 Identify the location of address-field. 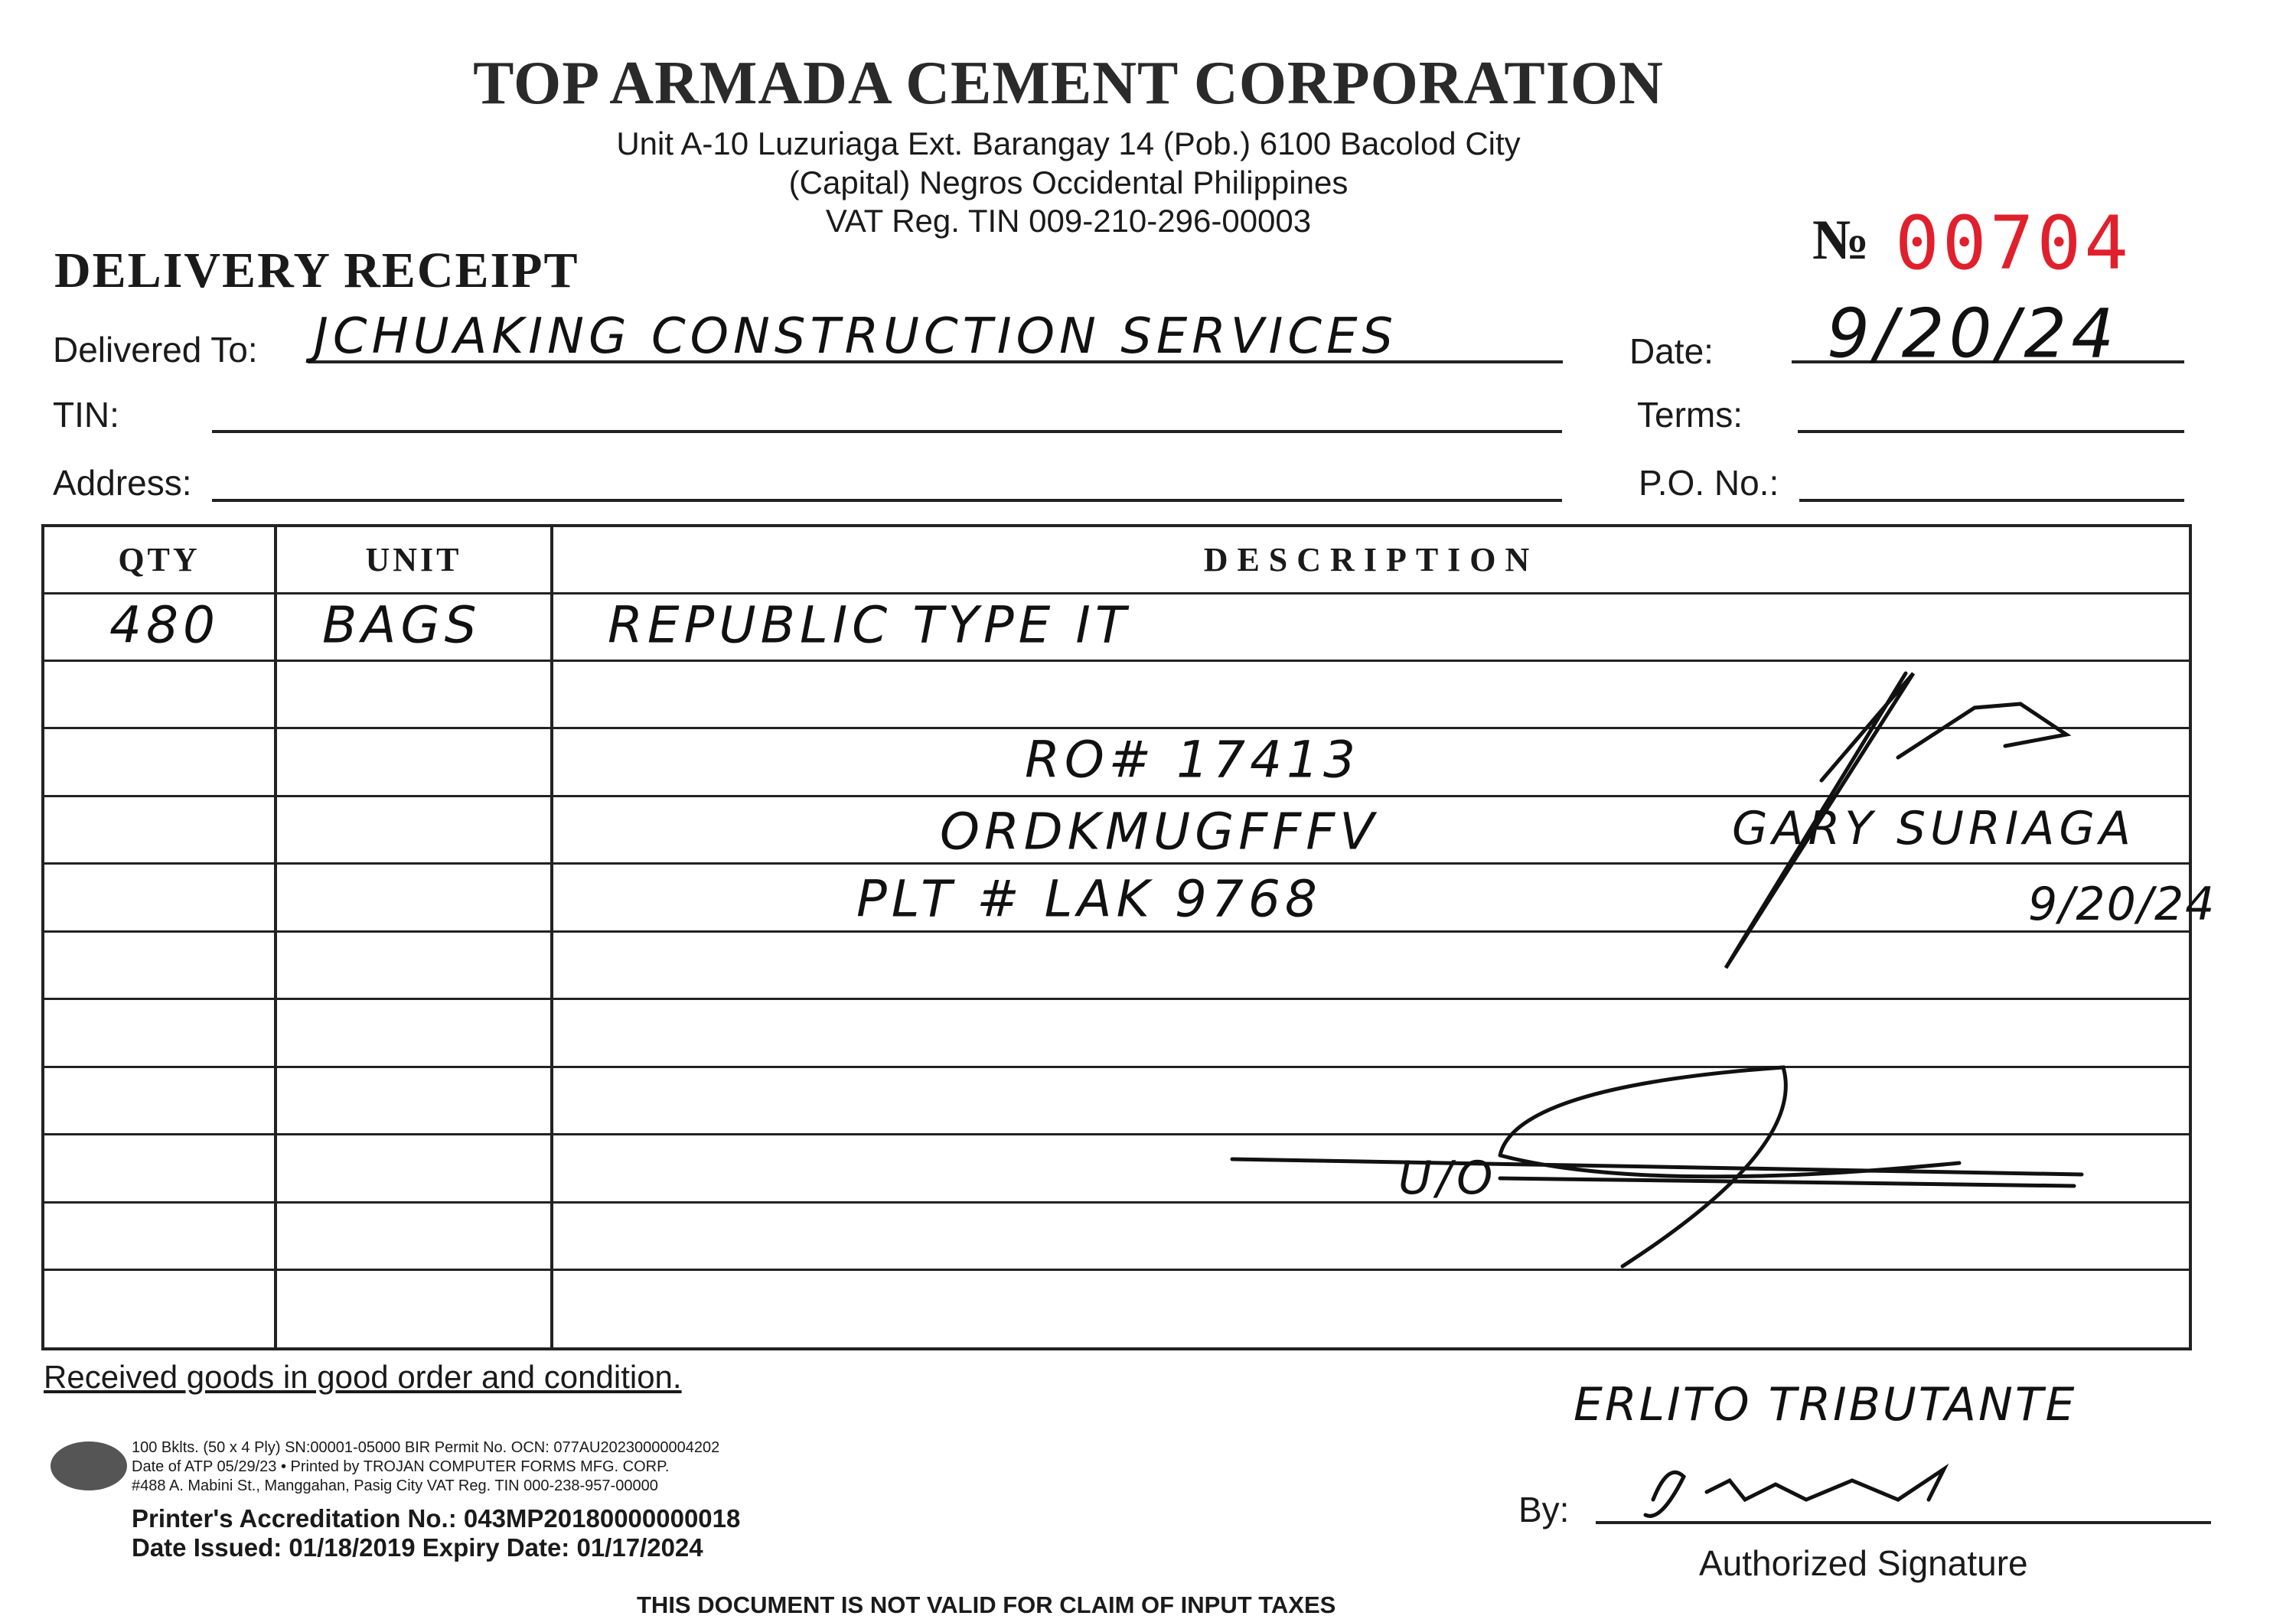
(887, 501).